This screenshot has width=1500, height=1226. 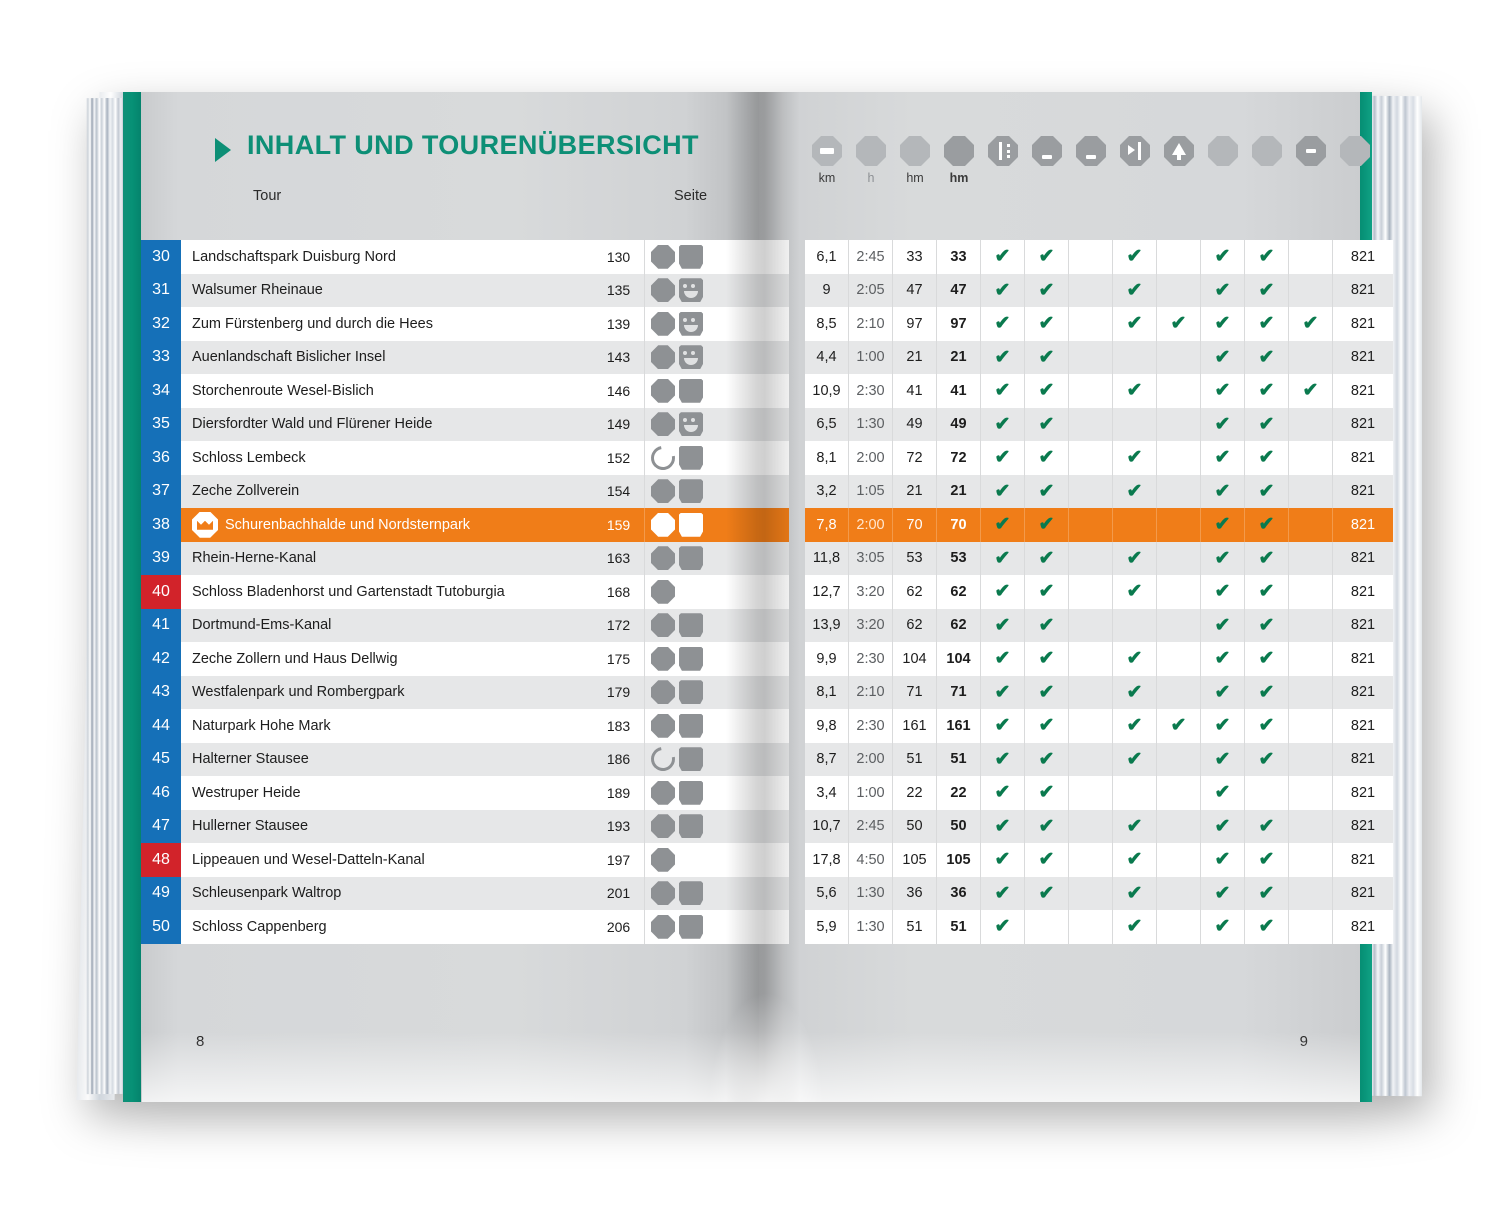 What do you see at coordinates (387, 793) in the screenshot?
I see `tour-title-cell: Westruper Heide` at bounding box center [387, 793].